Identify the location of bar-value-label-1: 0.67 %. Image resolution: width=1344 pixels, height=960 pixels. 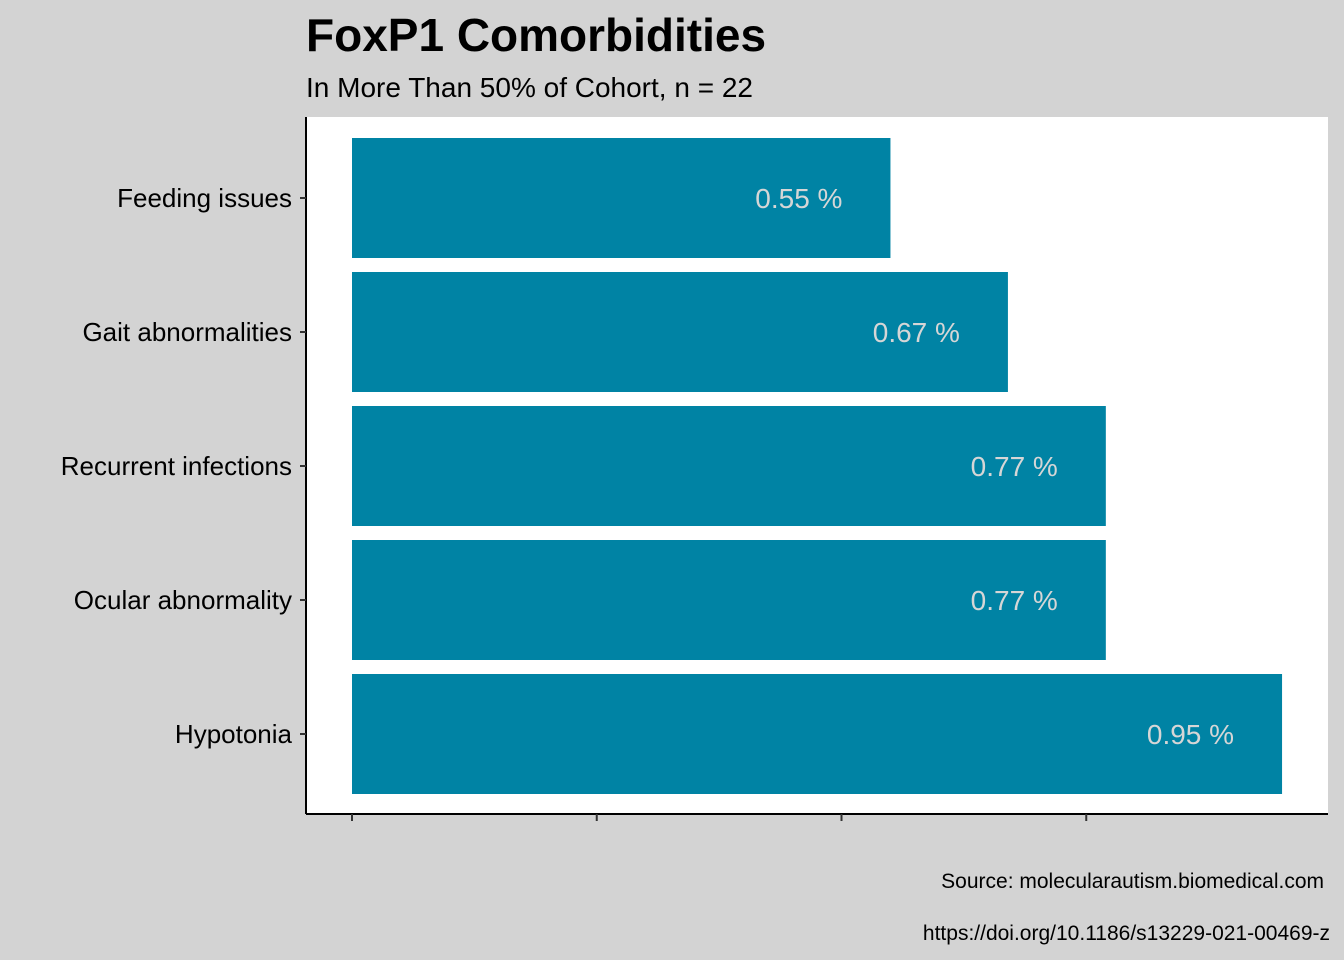
(916, 332).